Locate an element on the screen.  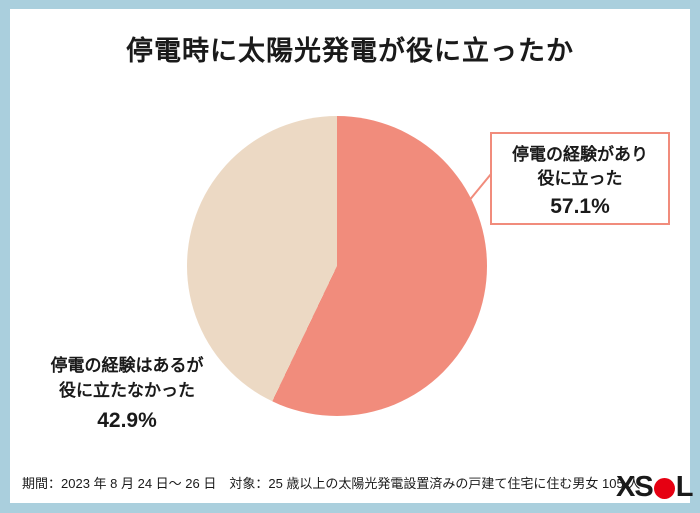
callout-plain-not-useful: 停電の経験はあるが 役に立たなかった 42.9% is located at coordinates (127, 393).